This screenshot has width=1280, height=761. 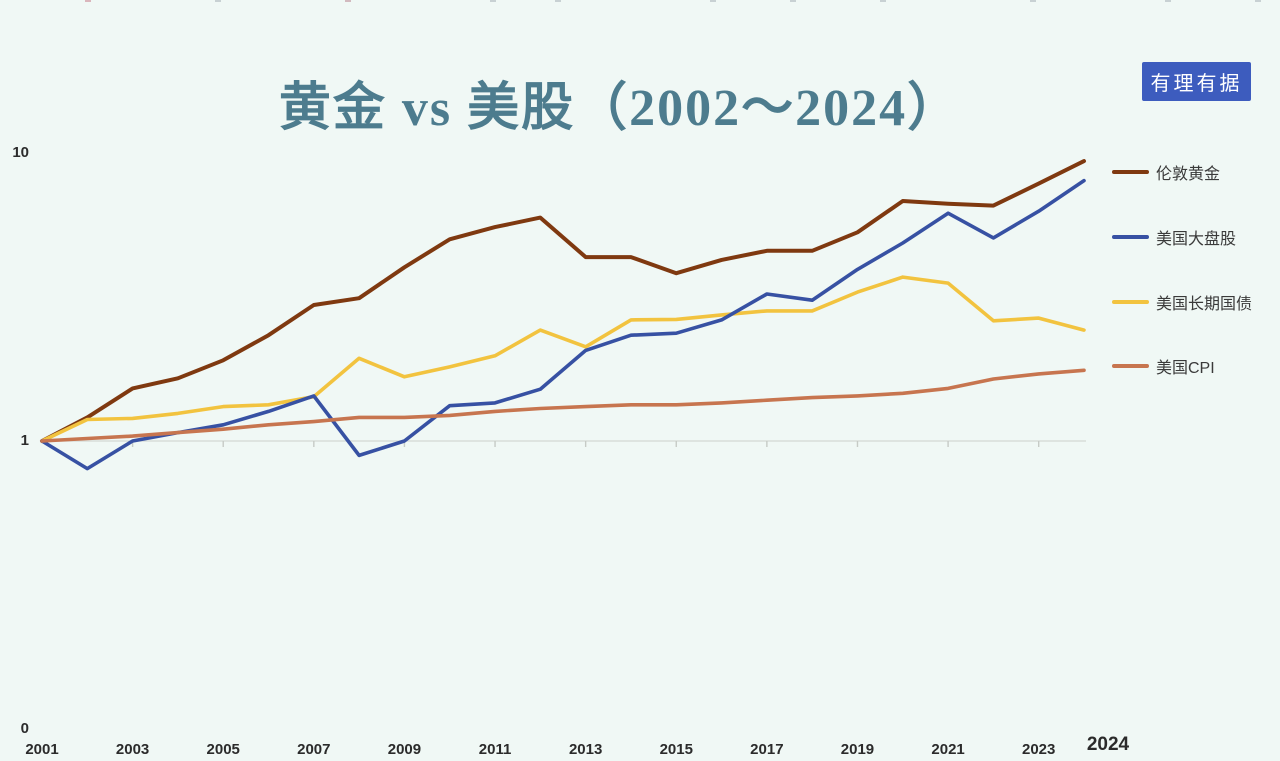 What do you see at coordinates (1108, 744) in the screenshot?
I see `x-axis-label: 2024` at bounding box center [1108, 744].